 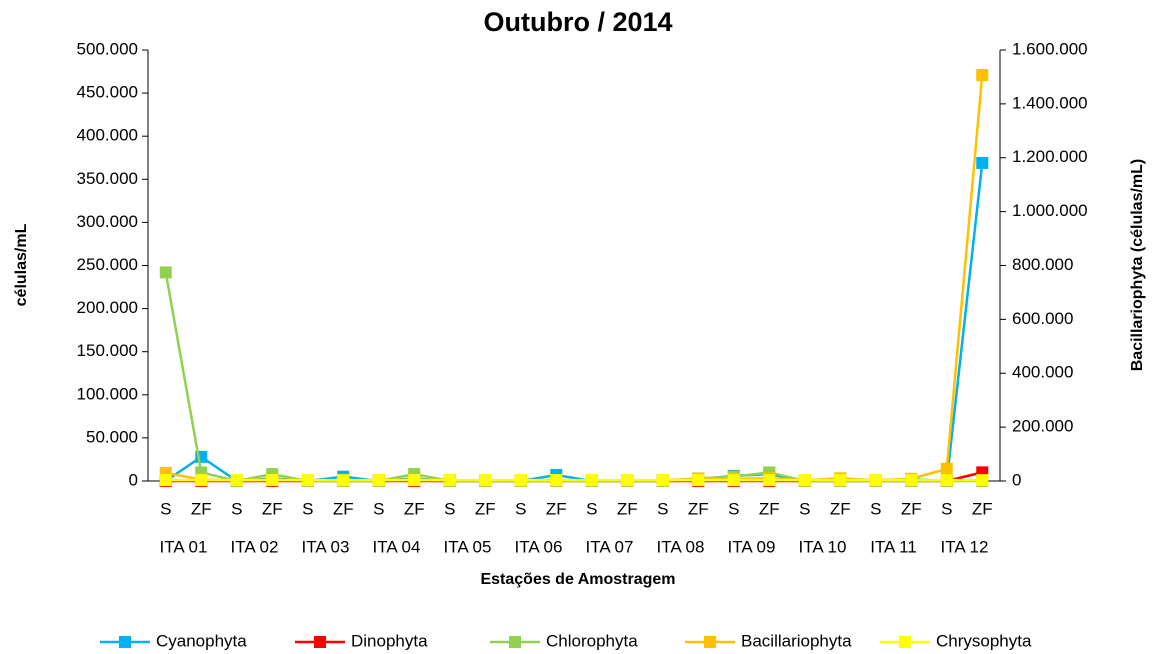 I want to click on x-group-label: ITA 02, so click(x=255, y=546).